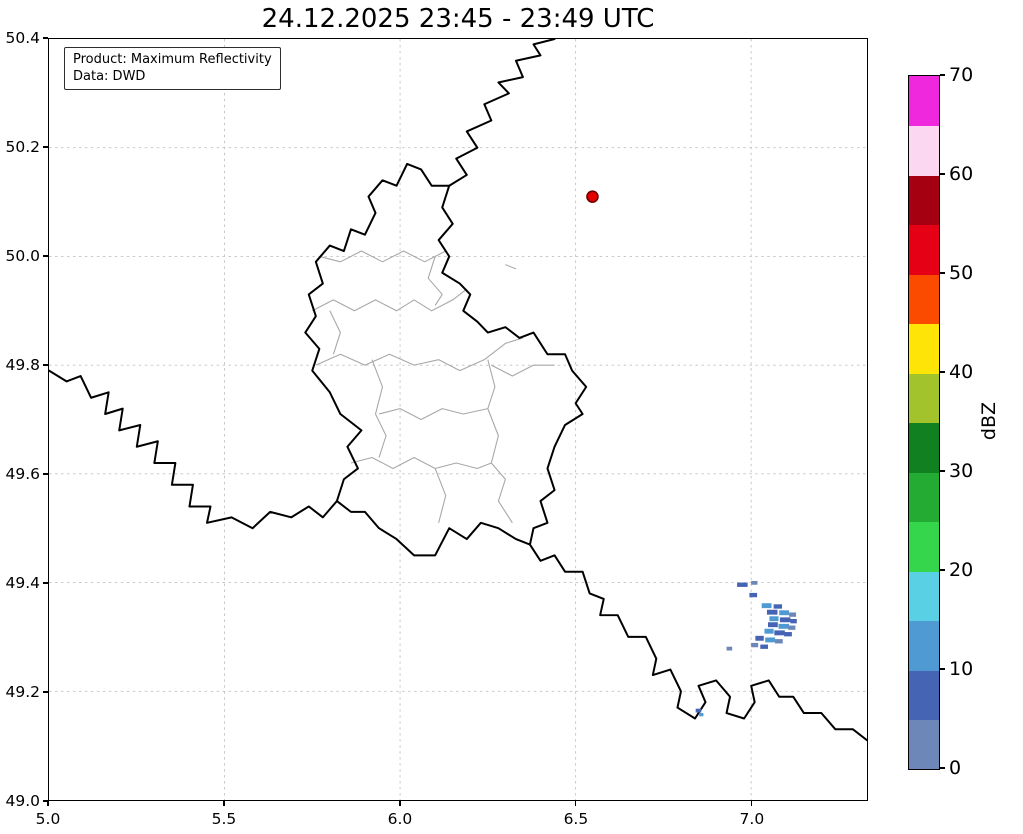 Image resolution: width=1023 pixels, height=834 pixels. I want to click on colorbar-tick-label: 70, so click(961, 75).